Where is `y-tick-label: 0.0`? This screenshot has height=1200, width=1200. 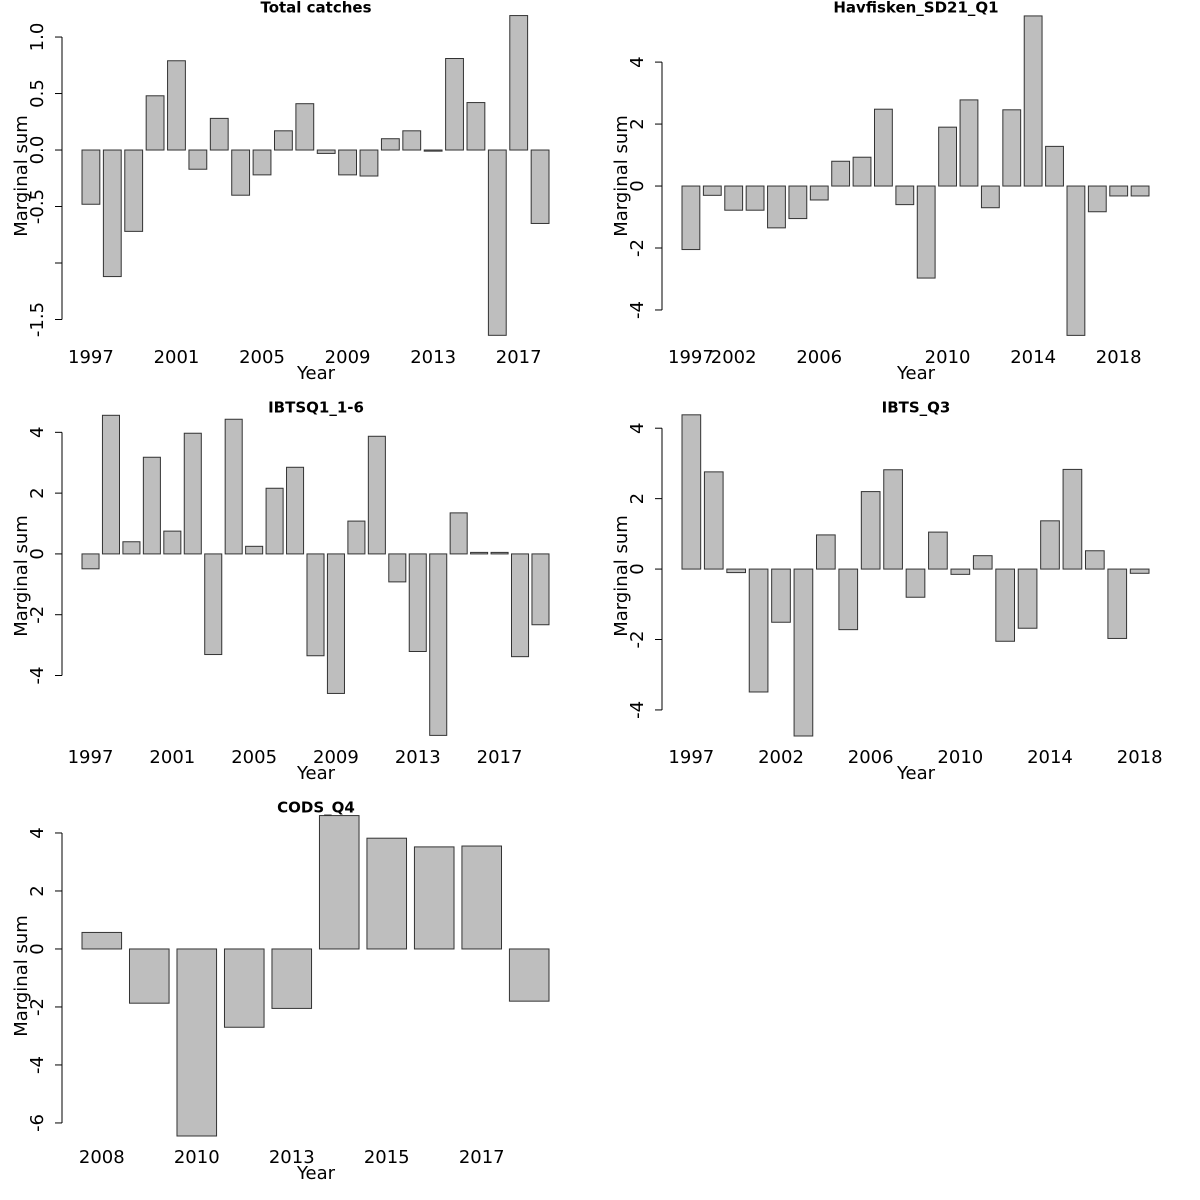 y-tick-label: 0.0 is located at coordinates (37, 150).